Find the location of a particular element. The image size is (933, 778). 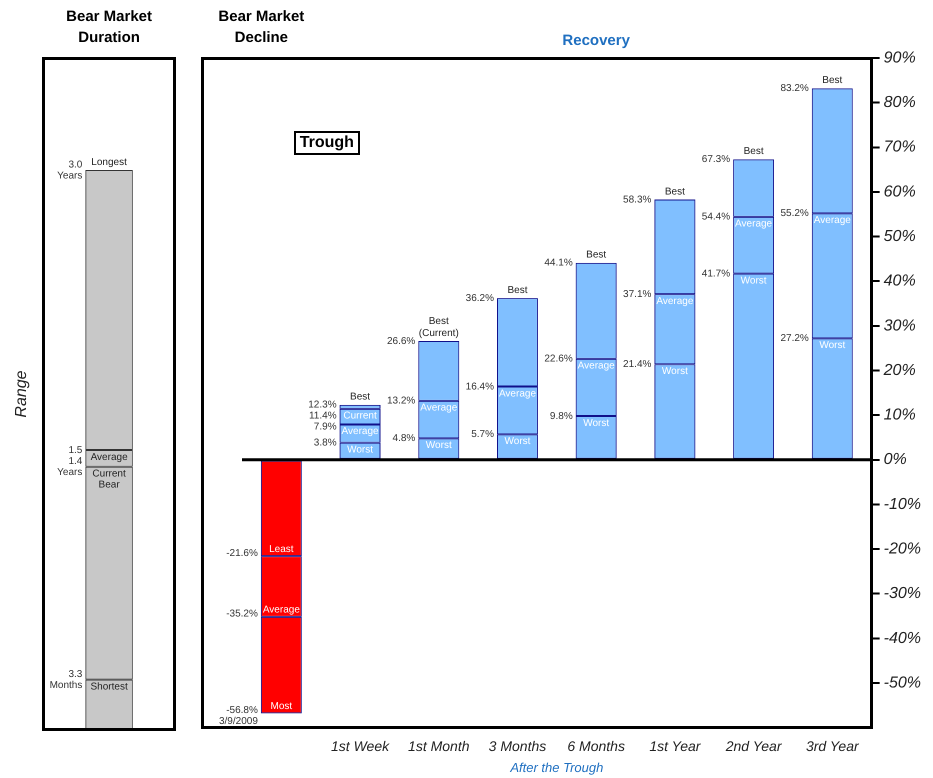

series-label: Longest is located at coordinates (109, 162).